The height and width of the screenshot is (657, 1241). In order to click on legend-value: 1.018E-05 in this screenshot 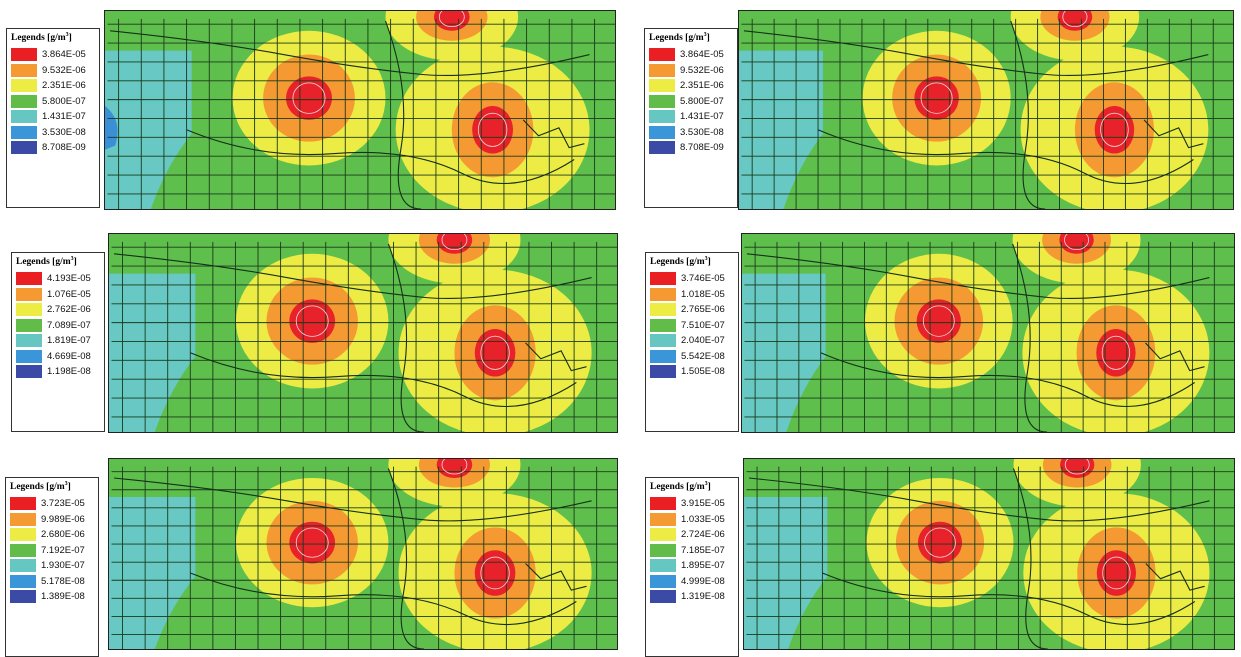, I will do `click(703, 294)`.